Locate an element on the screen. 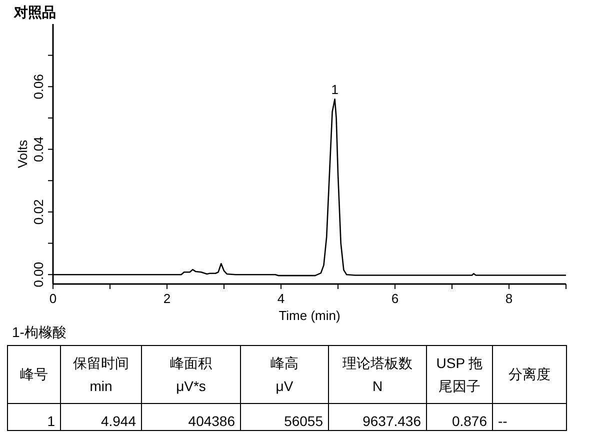  x-tick-label: 6 is located at coordinates (395, 298).